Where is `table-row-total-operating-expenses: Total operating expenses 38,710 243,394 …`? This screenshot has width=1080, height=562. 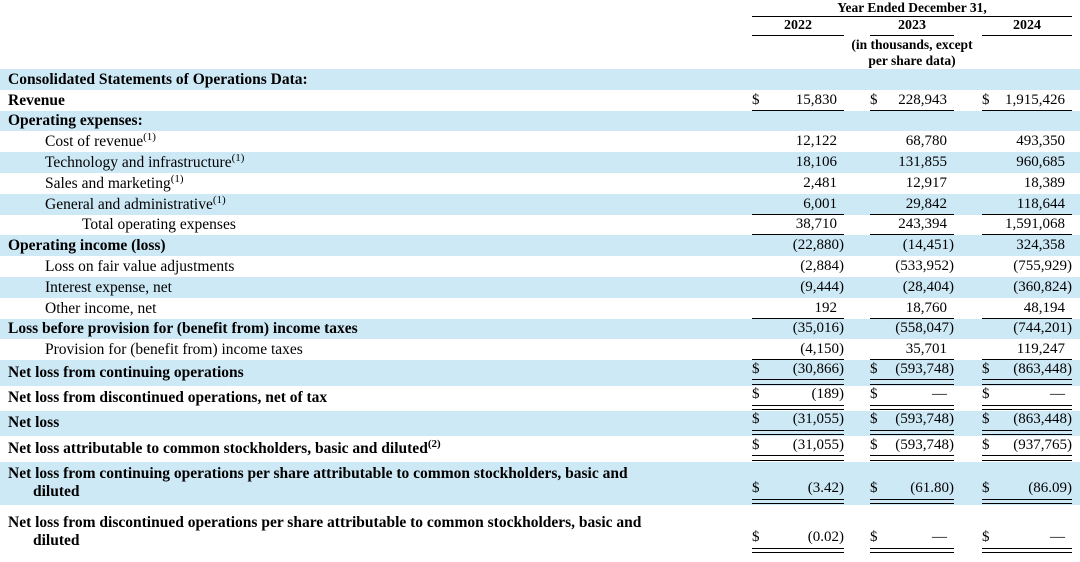 table-row-total-operating-expenses: Total operating expenses 38,710 243,394 … is located at coordinates (540, 225).